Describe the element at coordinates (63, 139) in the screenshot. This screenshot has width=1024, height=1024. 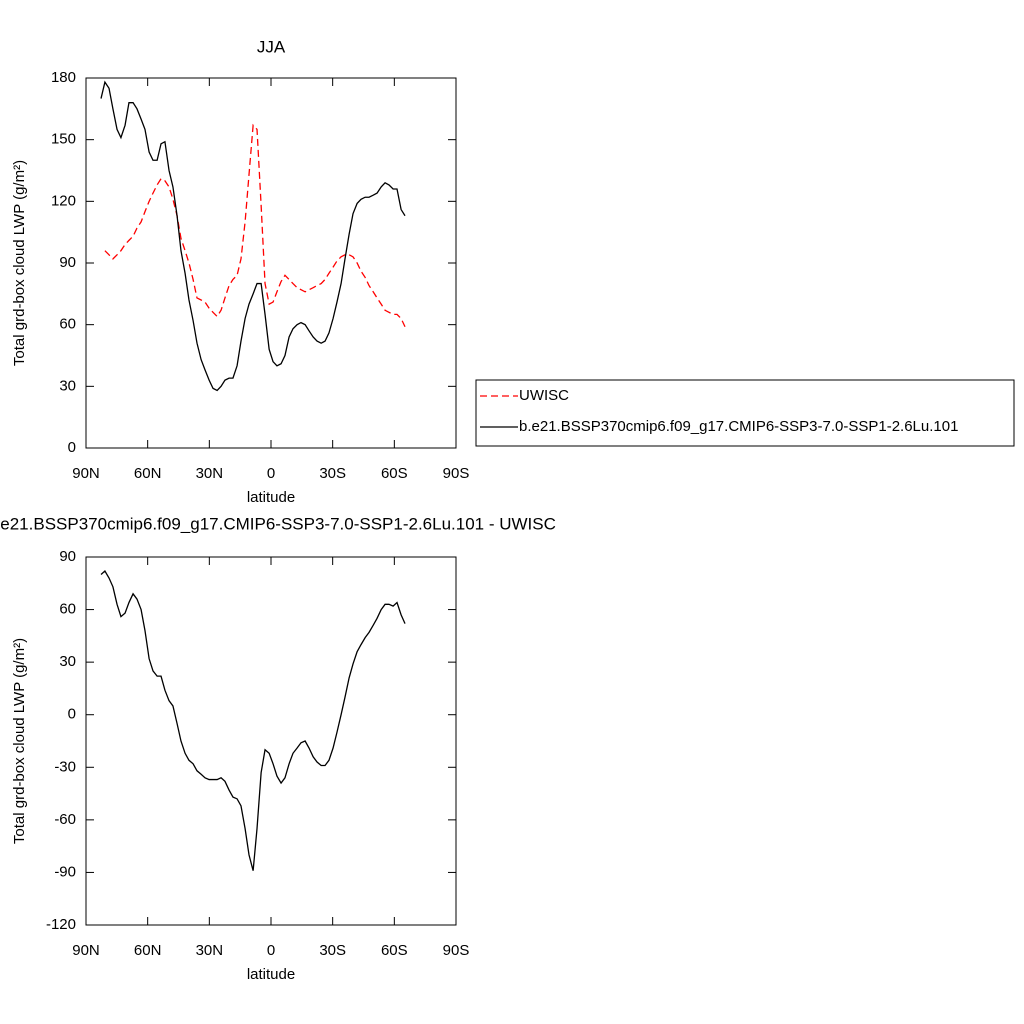
I see `y-tick-label: 150` at that location.